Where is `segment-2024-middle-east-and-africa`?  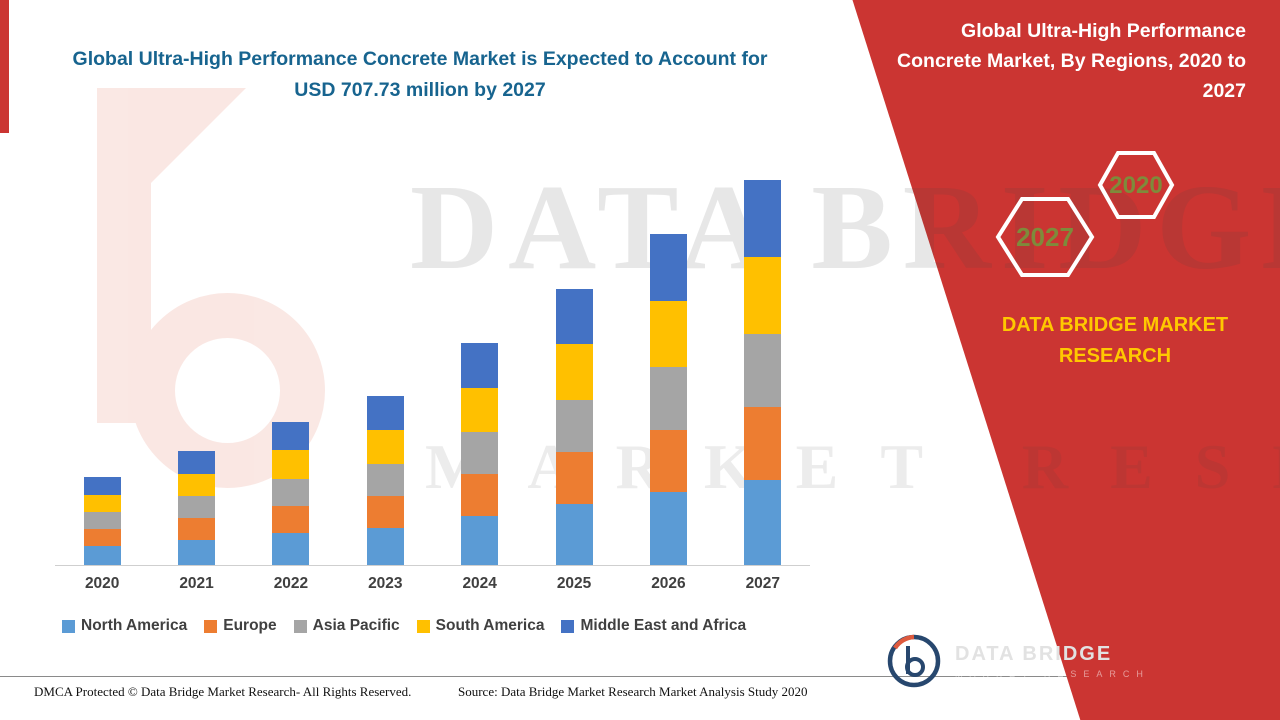 segment-2024-middle-east-and-africa is located at coordinates (480, 365).